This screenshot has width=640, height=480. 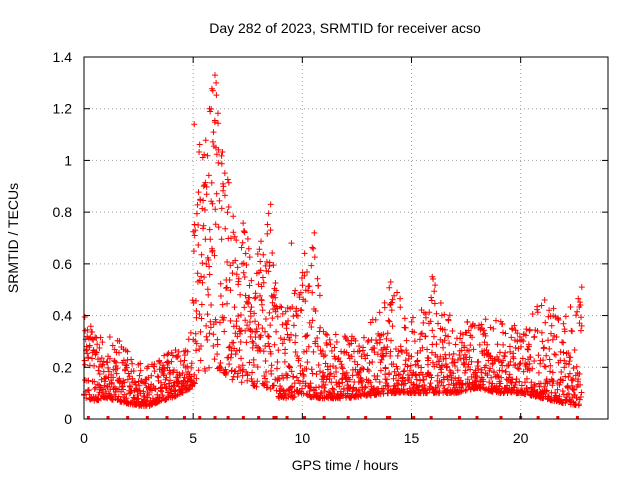 I want to click on y-axis-label: SRMTID / TECUs, so click(x=13, y=238).